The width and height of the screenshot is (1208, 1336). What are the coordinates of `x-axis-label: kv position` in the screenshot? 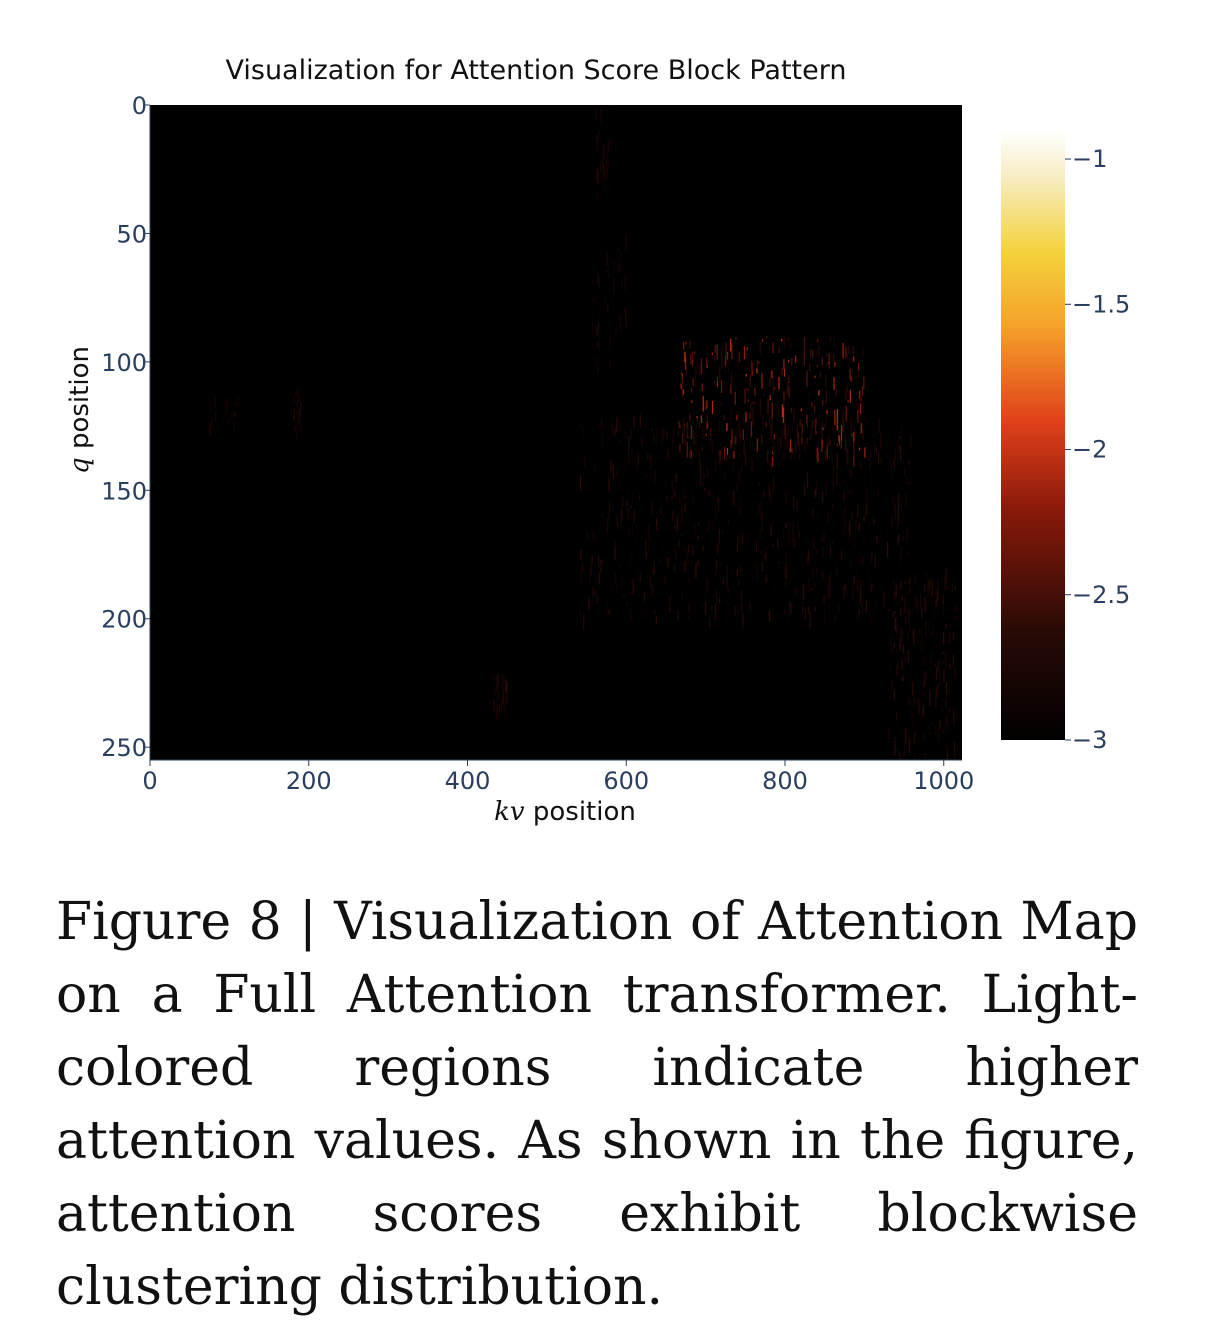 It's located at (565, 812).